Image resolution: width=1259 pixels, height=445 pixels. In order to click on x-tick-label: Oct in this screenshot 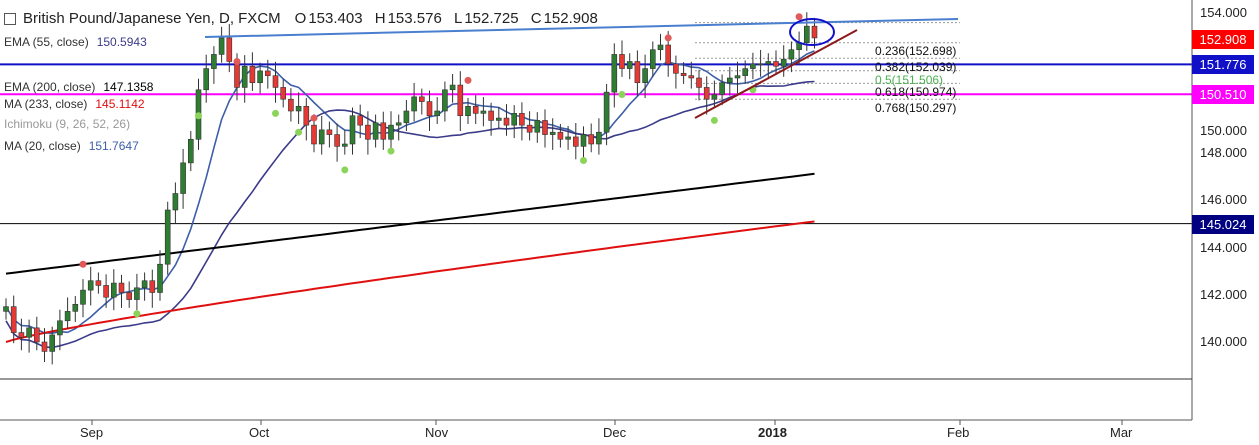, I will do `click(259, 432)`.